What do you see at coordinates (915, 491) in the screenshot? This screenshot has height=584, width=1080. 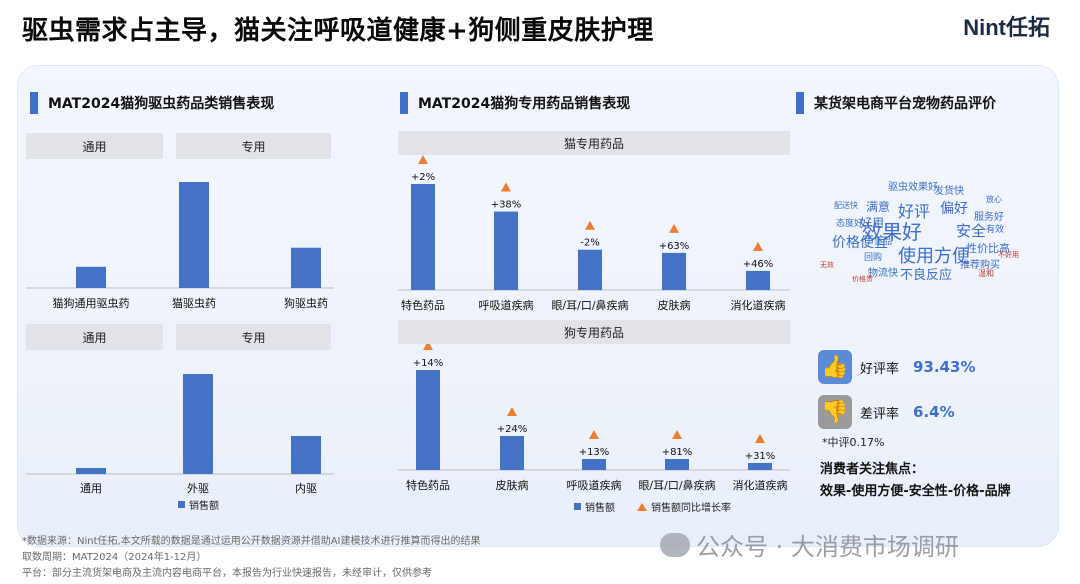 I see `consumer-focus-text: 效果-使用方便-安全性-价格-品牌` at bounding box center [915, 491].